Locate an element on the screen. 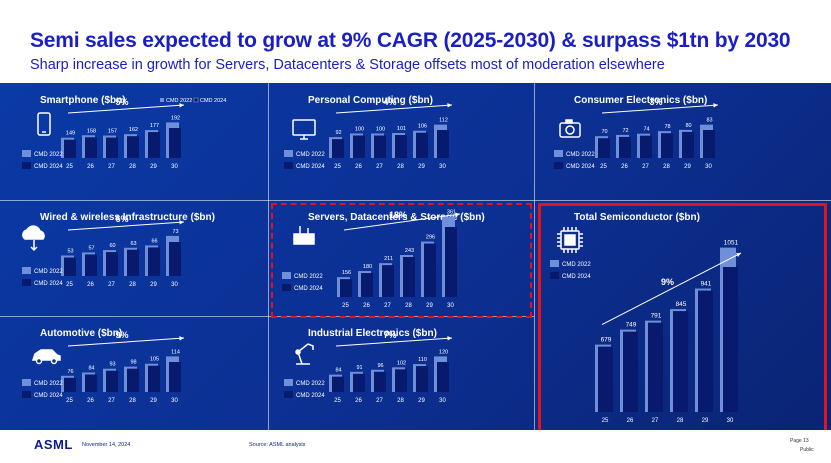 The width and height of the screenshot is (831, 463). chart-title: Wired & wireless Infrastructure ($bn) is located at coordinates (127, 217).